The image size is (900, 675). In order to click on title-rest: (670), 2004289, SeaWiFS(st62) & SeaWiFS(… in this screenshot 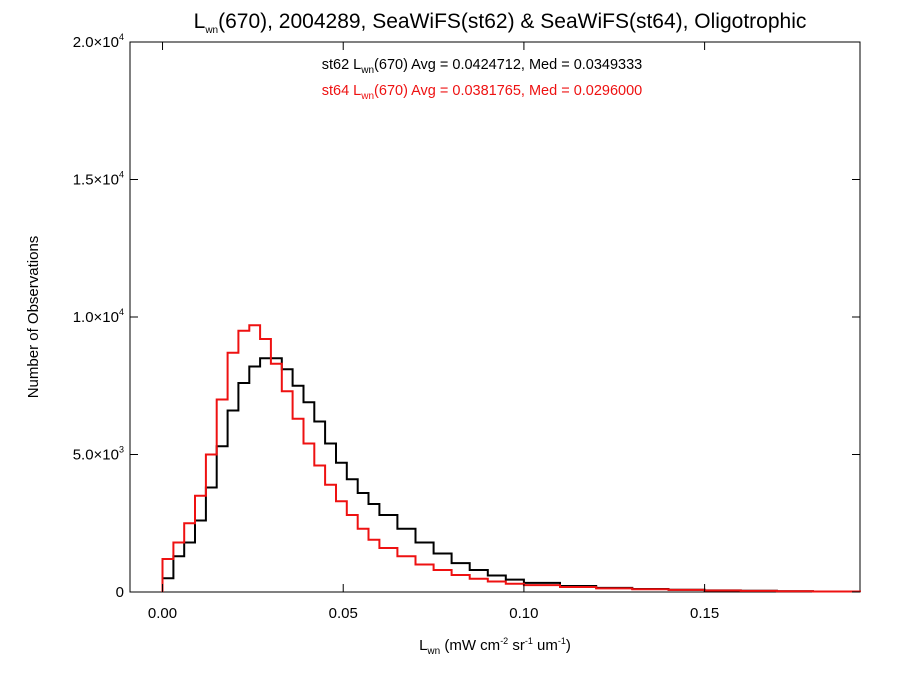, I will do `click(512, 21)`.